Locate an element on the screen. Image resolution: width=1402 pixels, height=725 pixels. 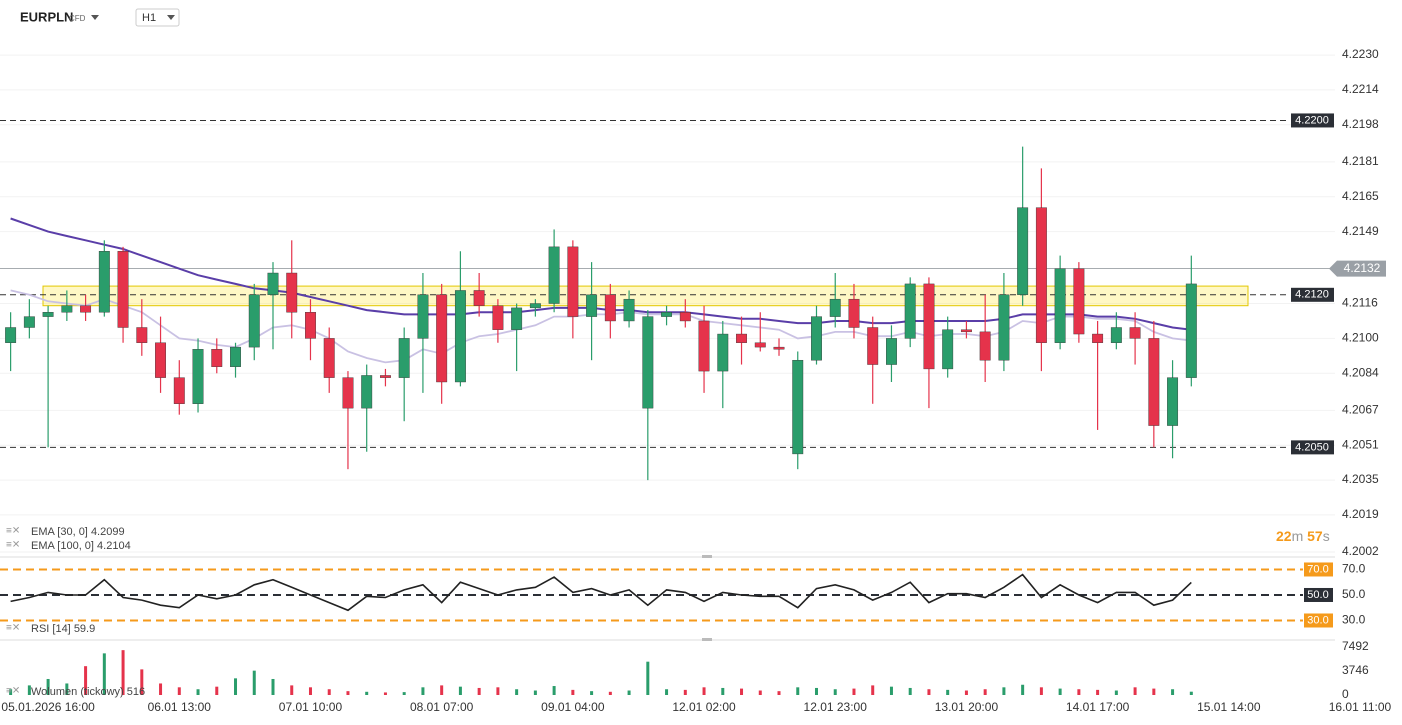
legend-name: RSI [14] is located at coordinates (51, 629).